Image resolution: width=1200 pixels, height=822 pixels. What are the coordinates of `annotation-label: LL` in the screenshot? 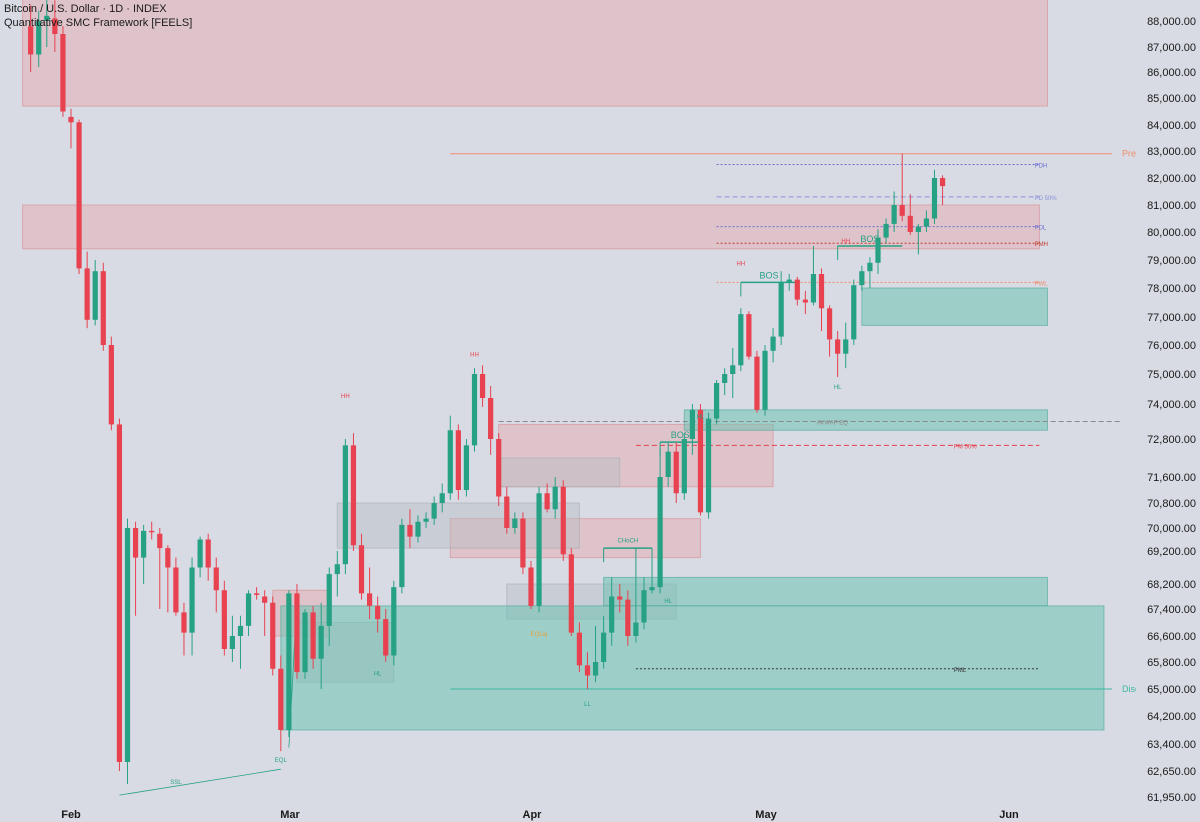 It's located at (587, 705).